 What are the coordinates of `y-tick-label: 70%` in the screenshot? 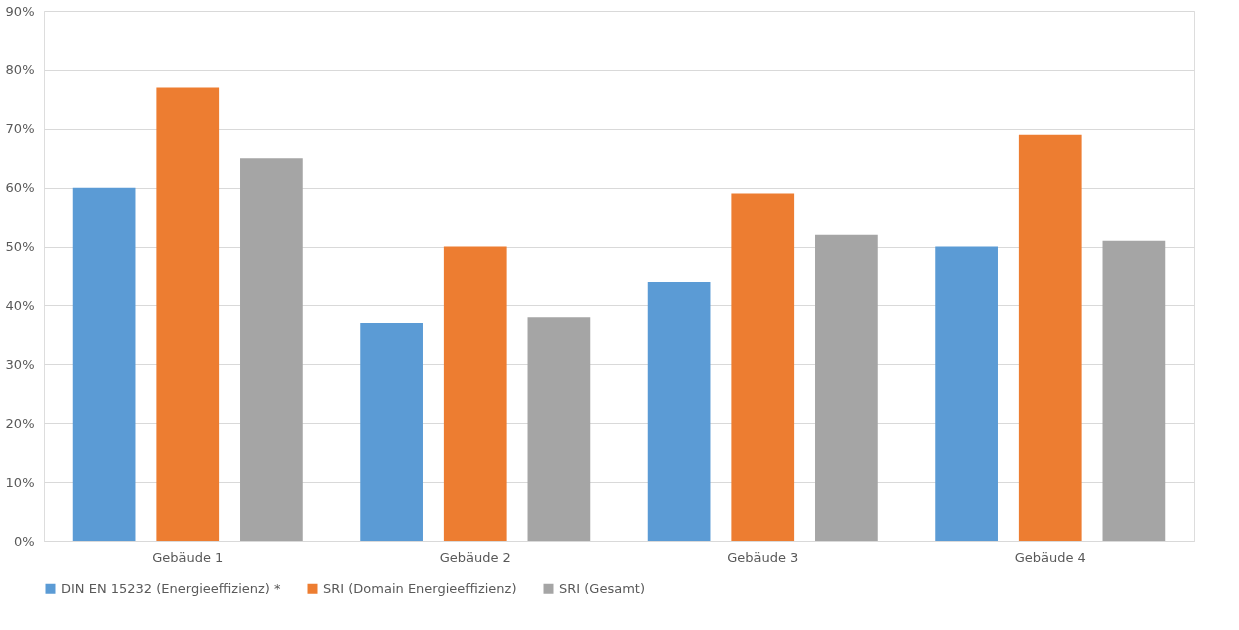 It's located at (20, 129).